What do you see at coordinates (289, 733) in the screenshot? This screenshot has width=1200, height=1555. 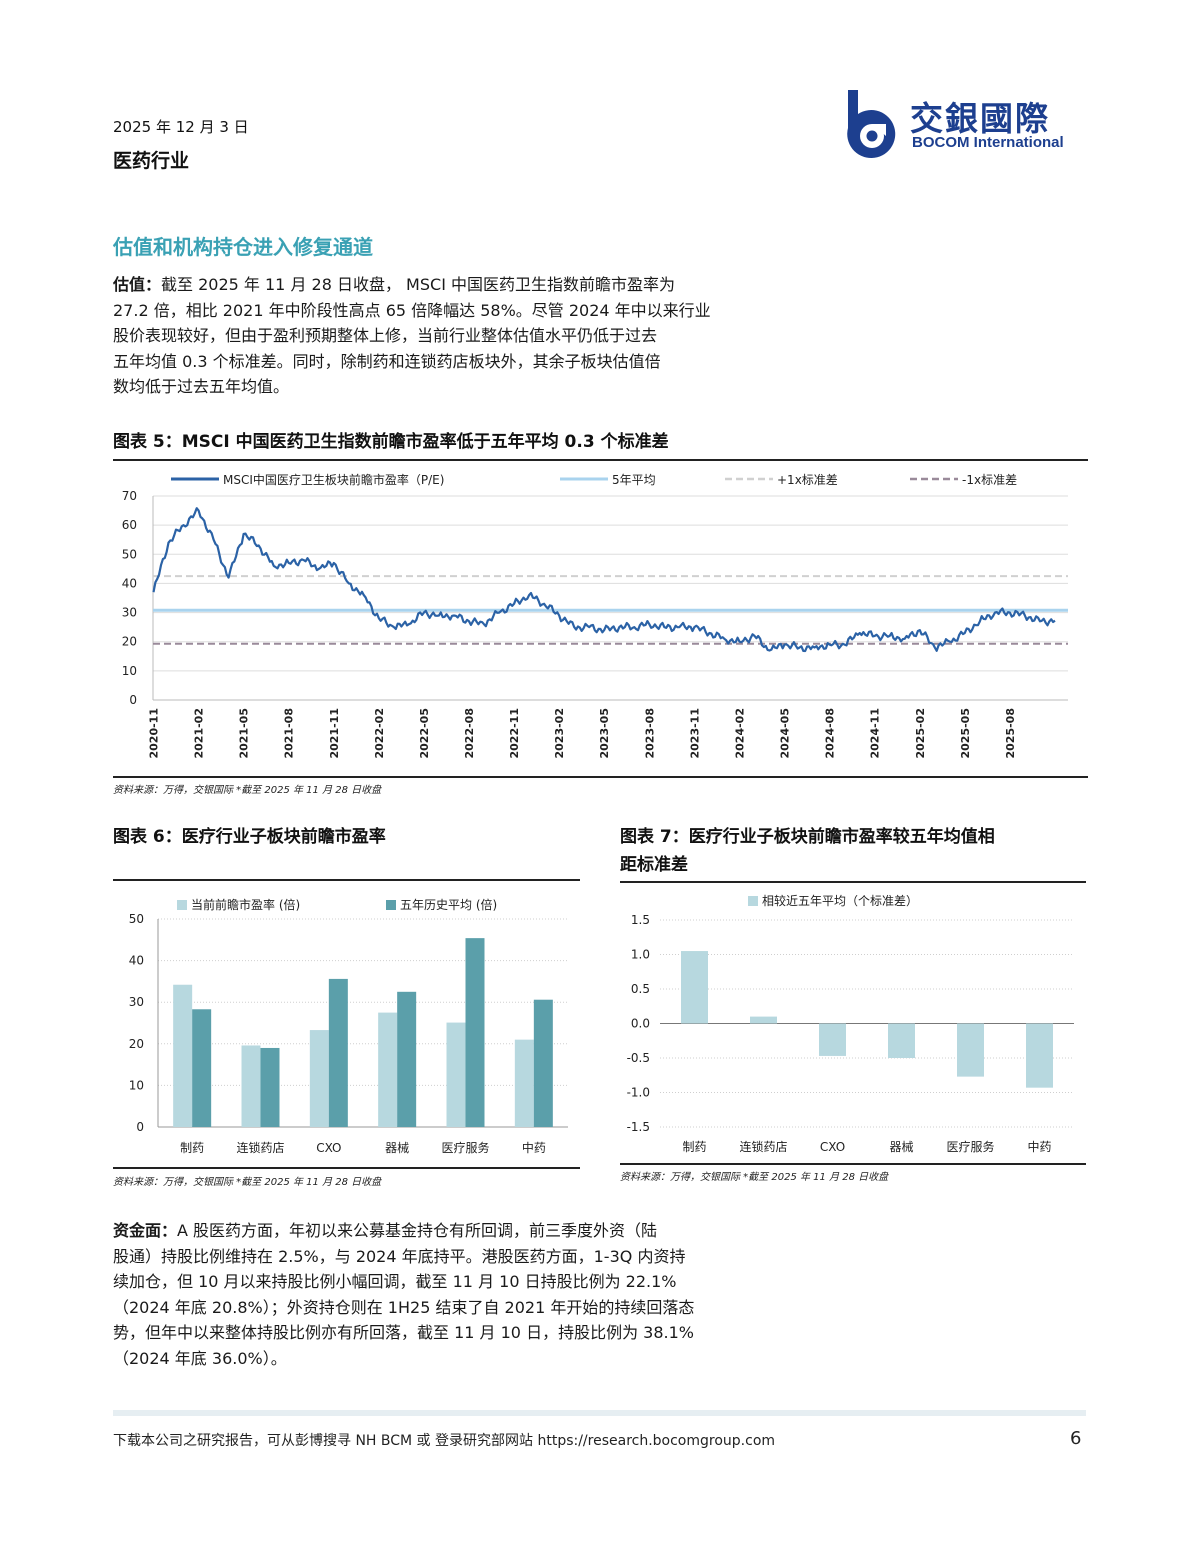 I see `fig5-x-tick: 2021-08` at bounding box center [289, 733].